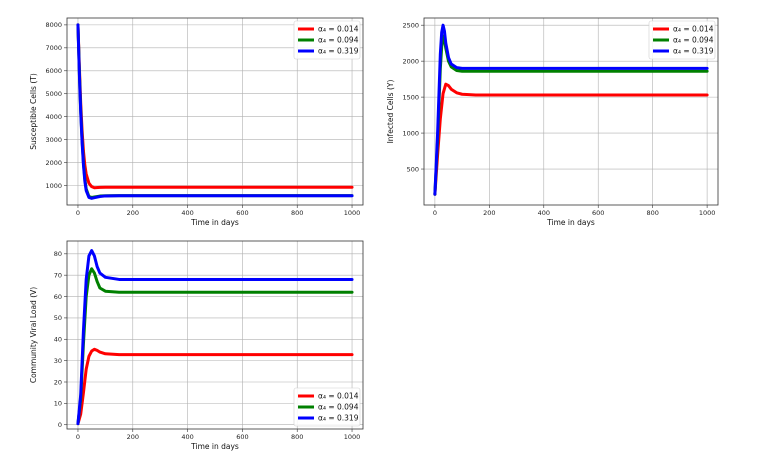 This screenshot has width=763, height=459. What do you see at coordinates (53, 94) in the screenshot?
I see `y-tick-label: 5000` at bounding box center [53, 94].